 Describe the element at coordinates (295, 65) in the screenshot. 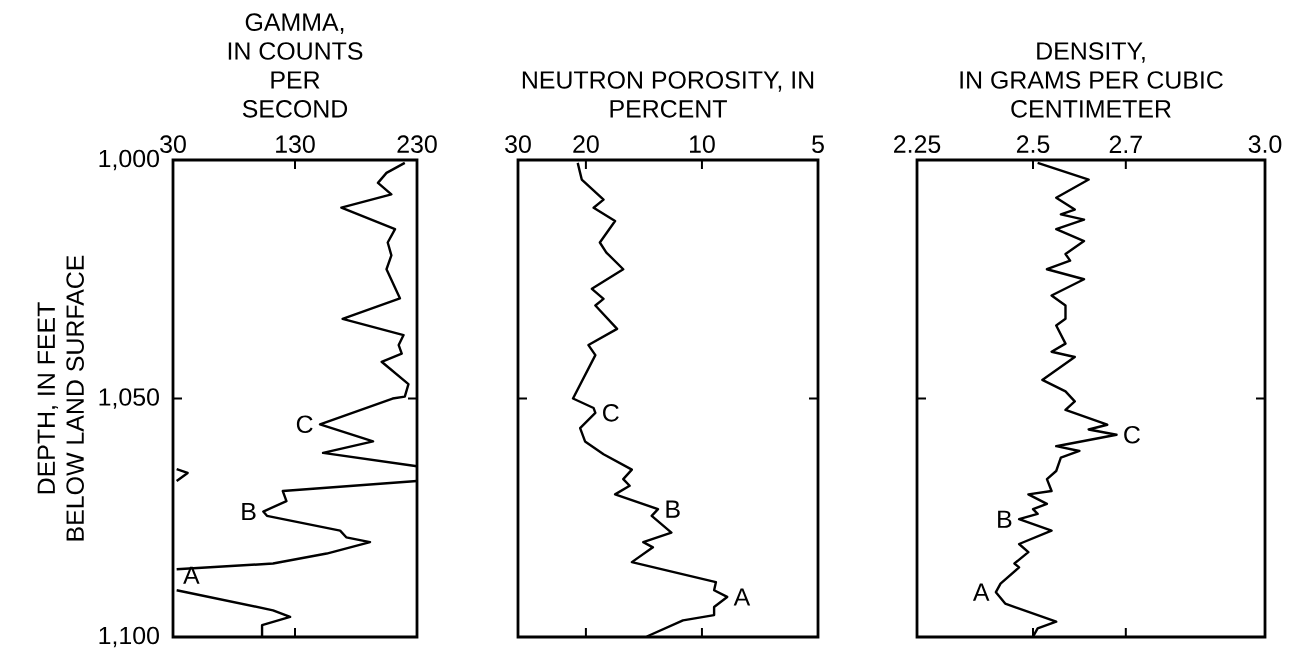

I see `x-axis-title: GAMMA, IN COUNTS PER SECOND` at that location.